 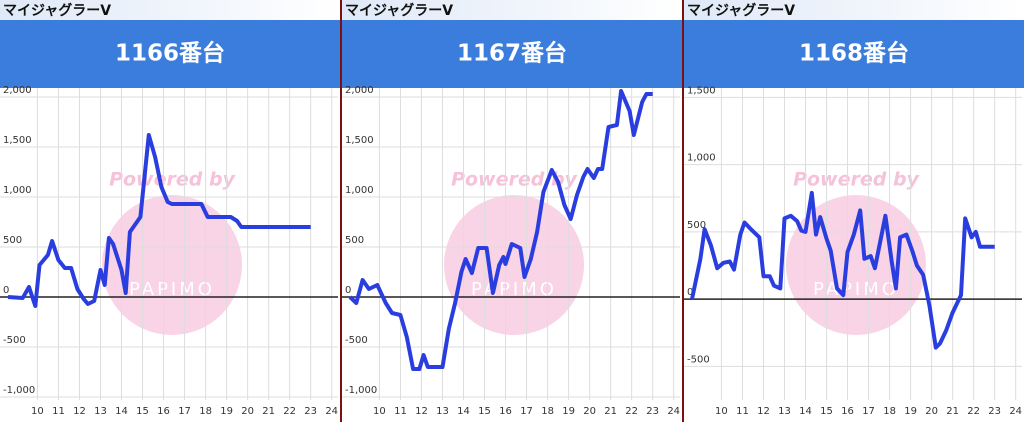 I want to click on chart-title: 1168番台, so click(x=854, y=53).